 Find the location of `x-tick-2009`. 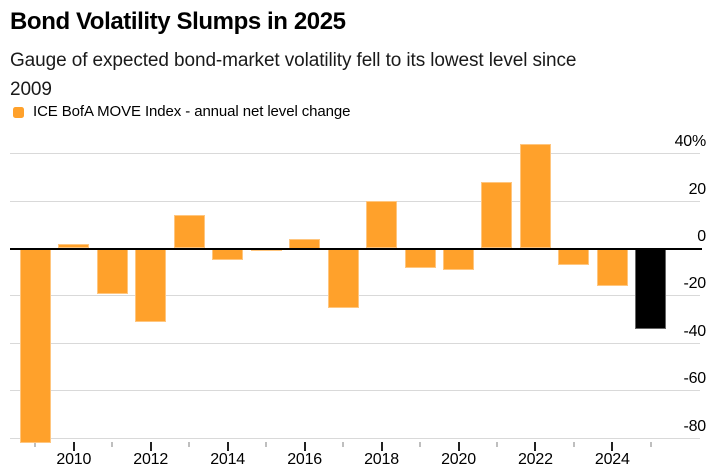

x-tick-2009 is located at coordinates (35, 444).